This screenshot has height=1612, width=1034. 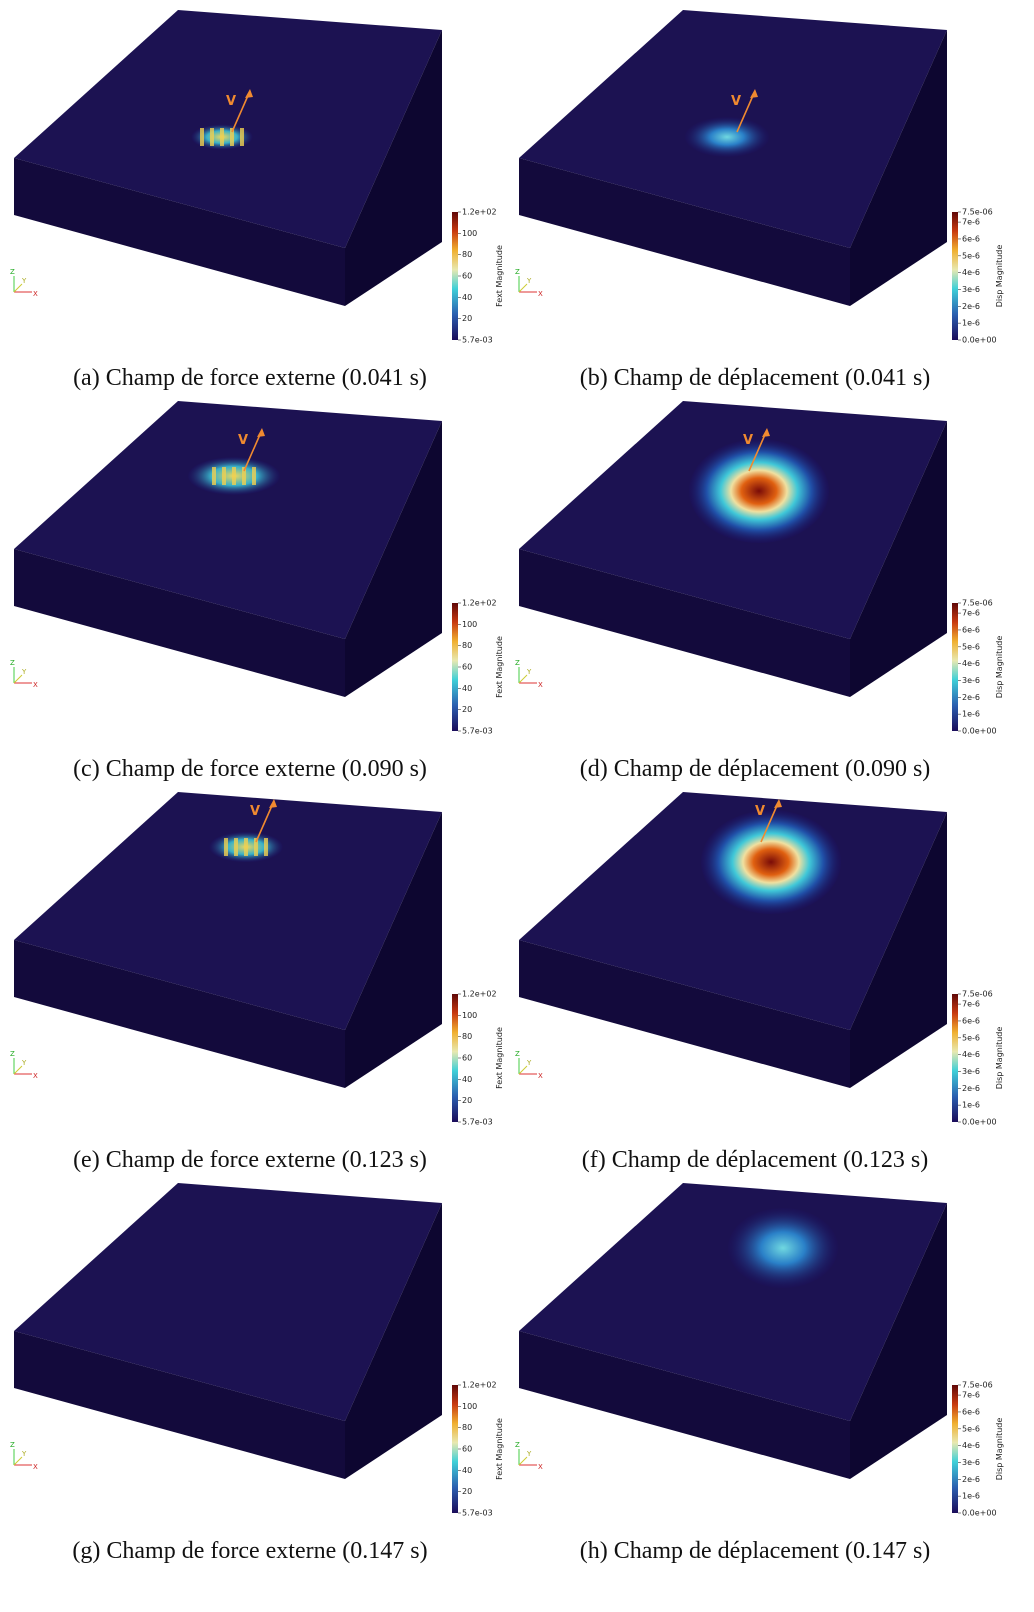 I want to click on colorbar-tick-label: 80, so click(x=467, y=1427).